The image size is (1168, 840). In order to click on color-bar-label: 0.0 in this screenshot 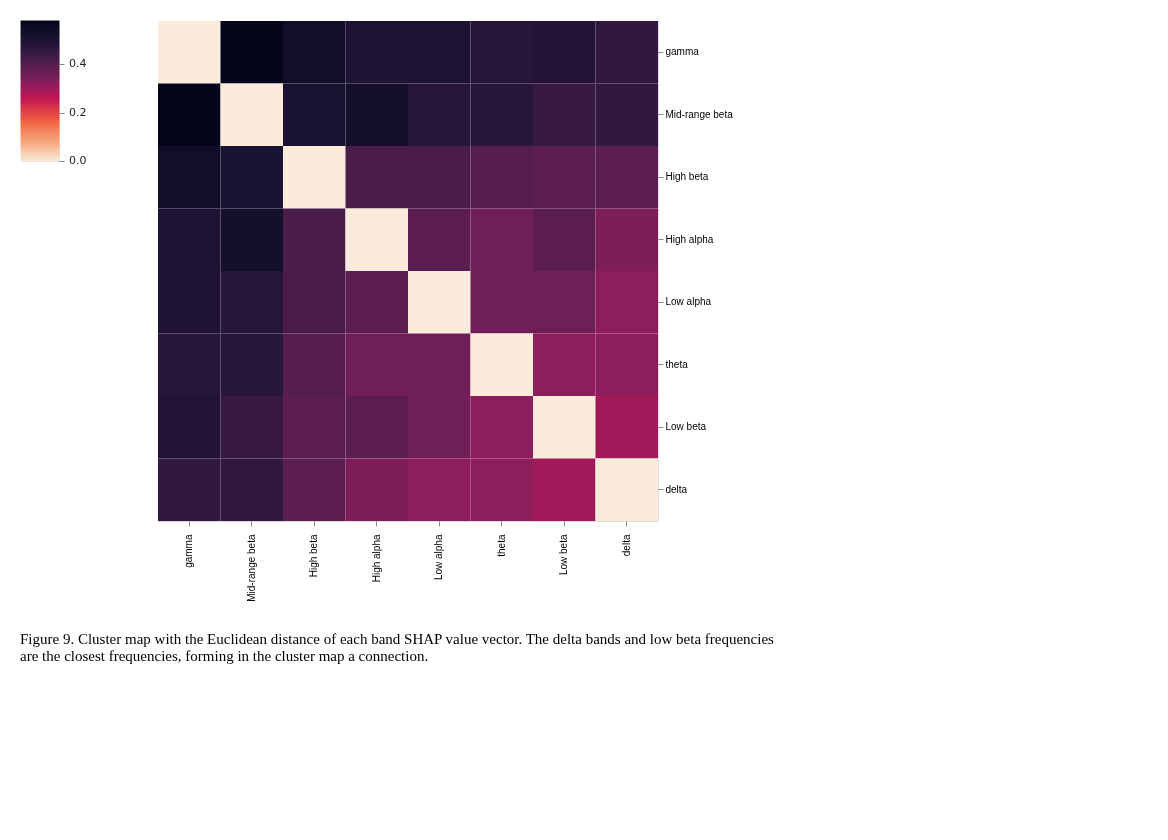, I will do `click(78, 160)`.